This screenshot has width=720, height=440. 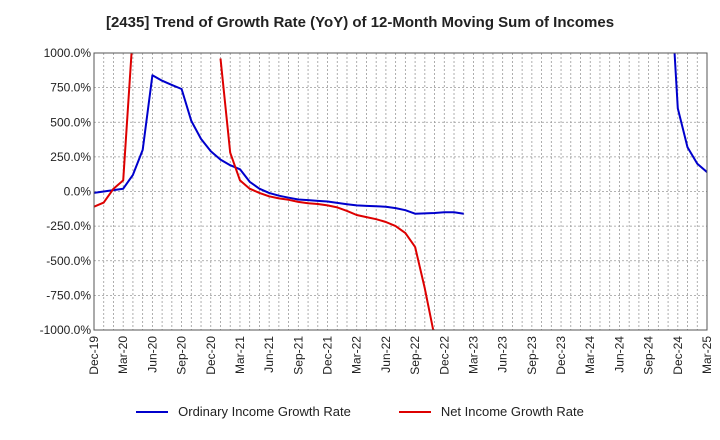 What do you see at coordinates (414, 411) in the screenshot?
I see `legend-swatch-net-income` at bounding box center [414, 411].